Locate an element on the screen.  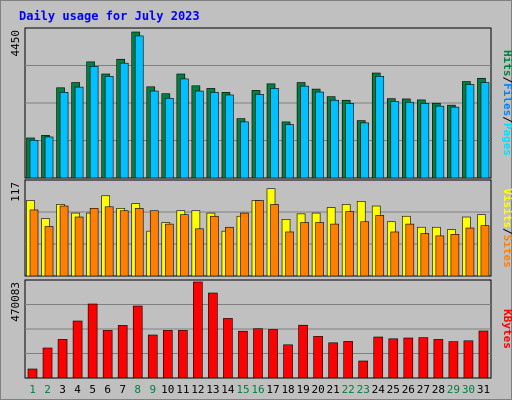
day-label: 30 is located at coordinates (468, 389).